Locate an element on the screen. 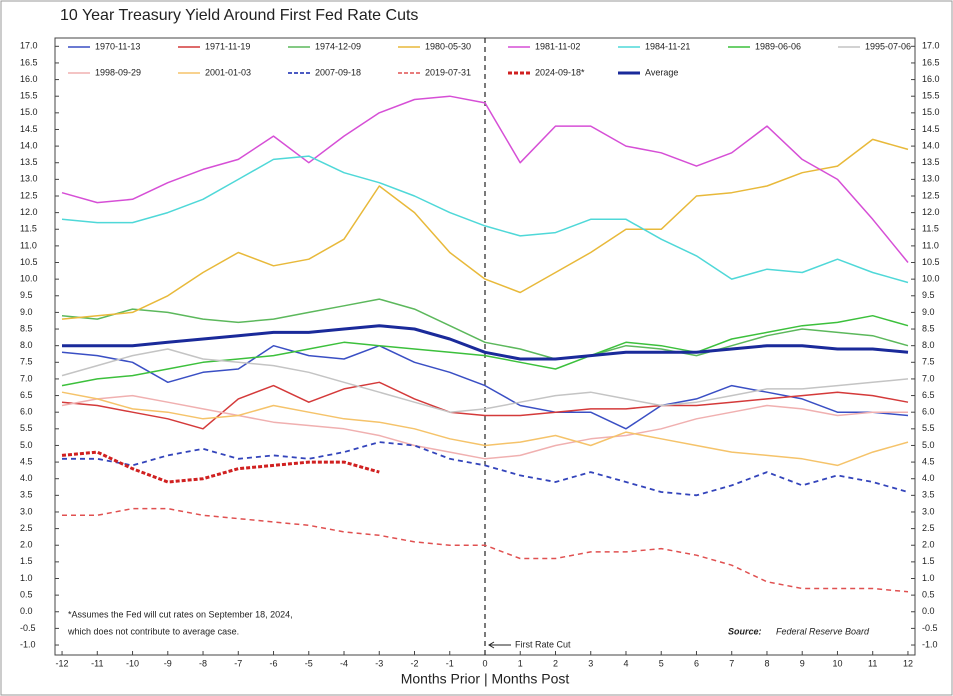 This screenshot has height=696, width=953. y-tick-label-right: 1.0 is located at coordinates (928, 578).